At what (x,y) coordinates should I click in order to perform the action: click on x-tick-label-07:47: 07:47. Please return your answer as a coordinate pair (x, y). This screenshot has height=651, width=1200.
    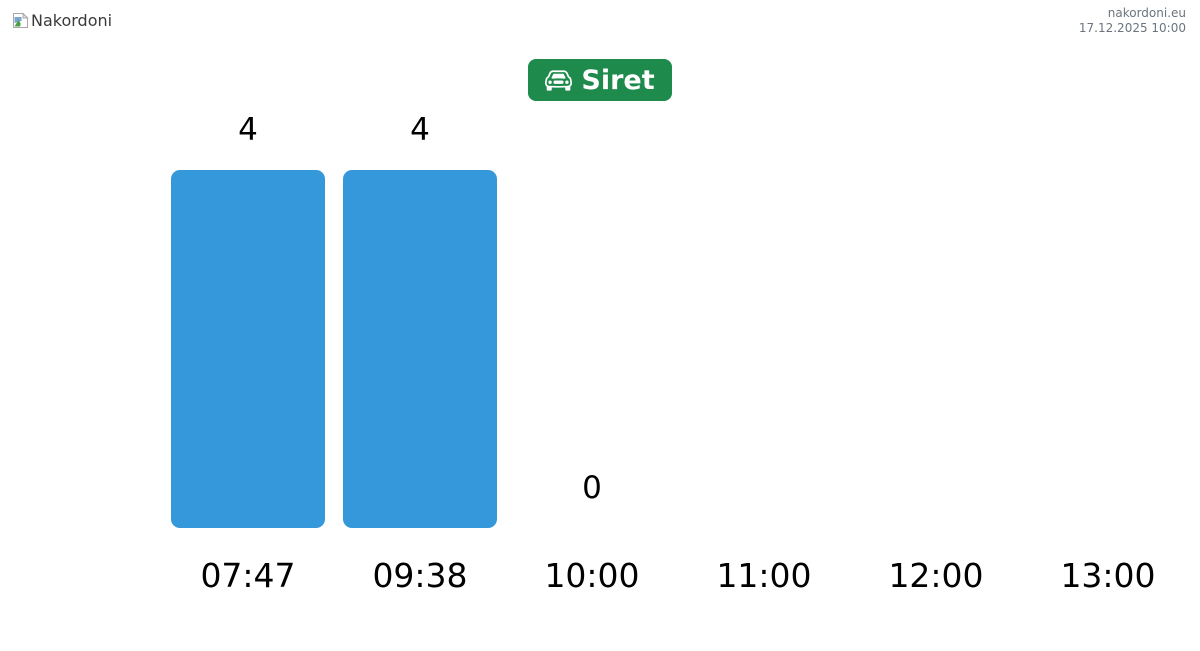
    Looking at the image, I should click on (248, 575).